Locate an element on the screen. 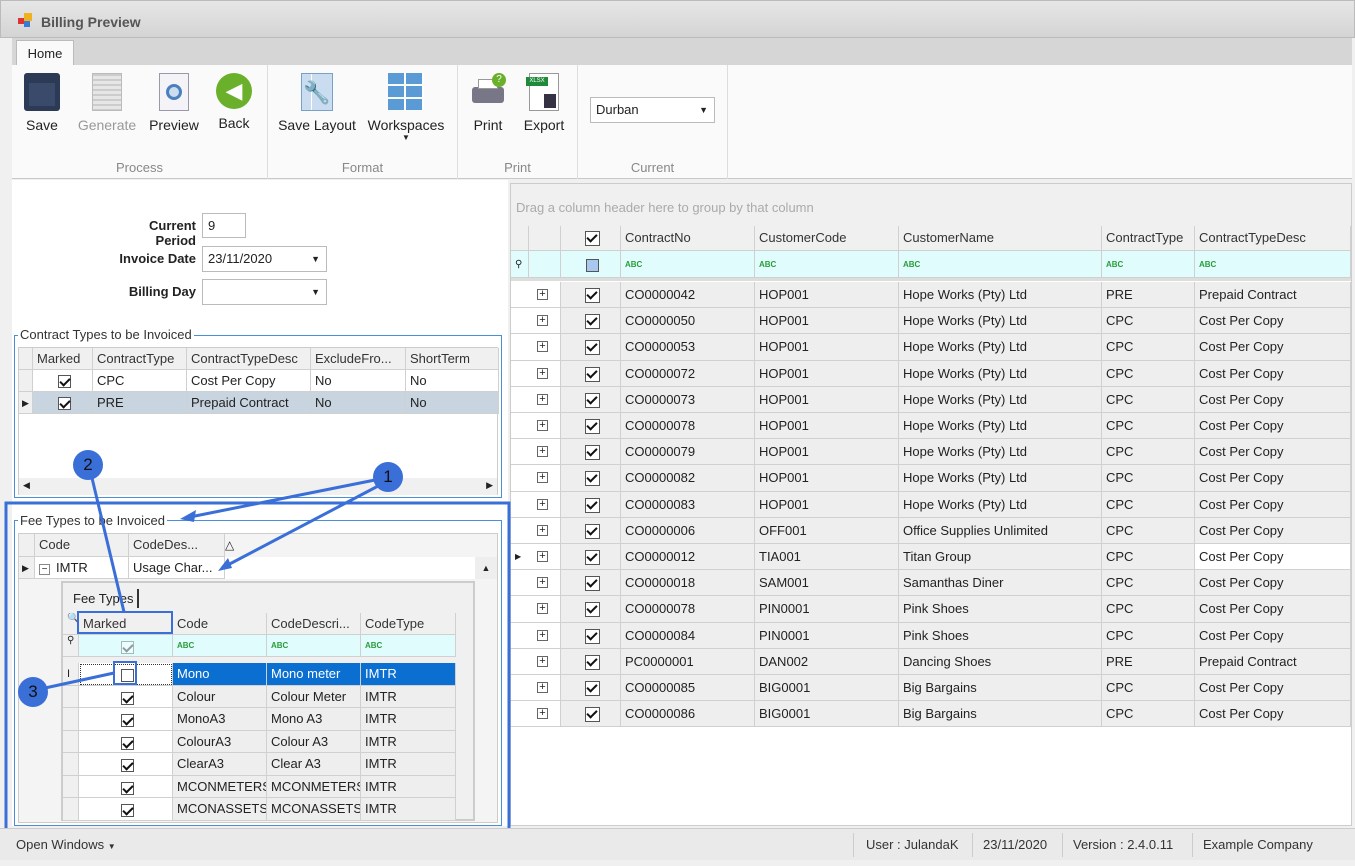 The width and height of the screenshot is (1355, 866). grid-cell: Clear A3 is located at coordinates (314, 764).